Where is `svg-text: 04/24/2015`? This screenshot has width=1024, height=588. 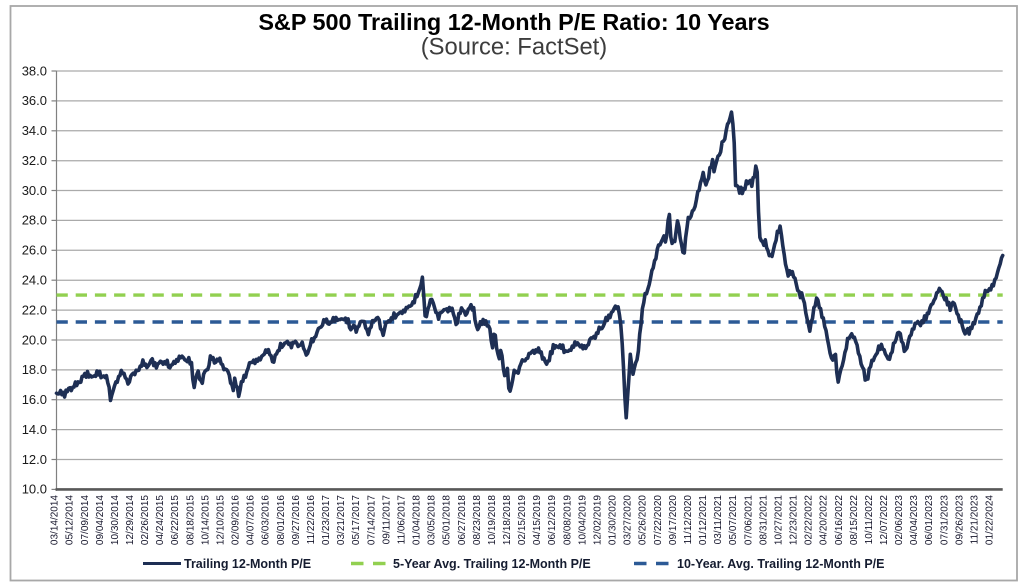
svg-text: 04/24/2015 is located at coordinates (160, 520).